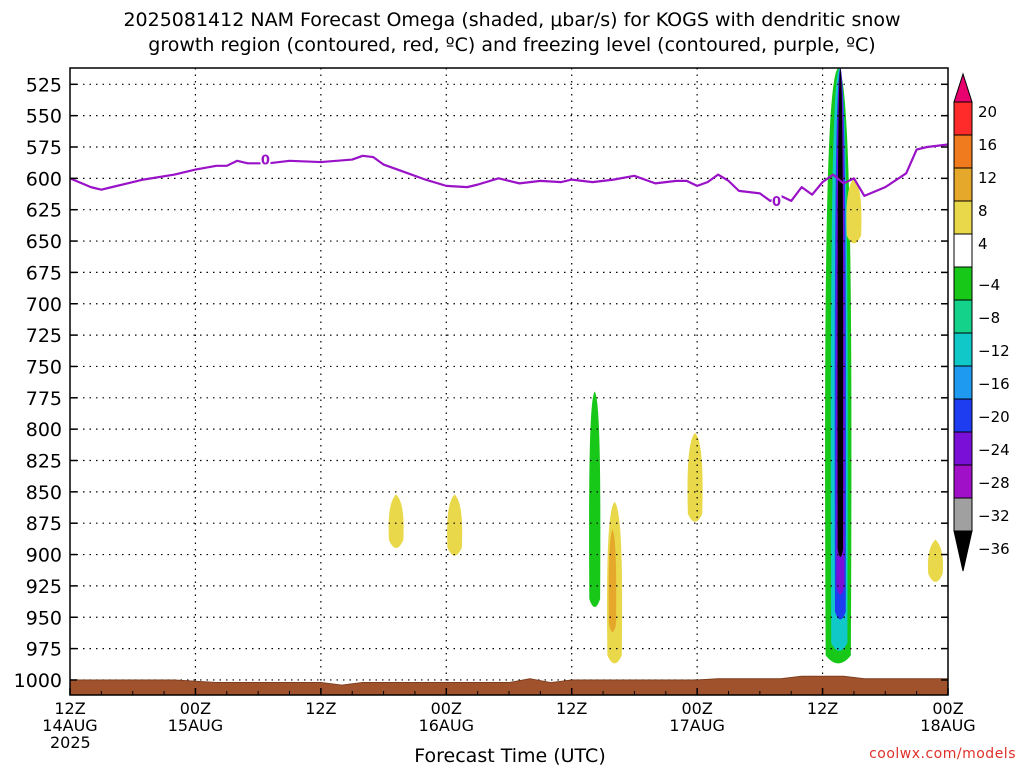 This screenshot has width=1024, height=768. I want to click on colorbar-label-7: −12, so click(994, 351).